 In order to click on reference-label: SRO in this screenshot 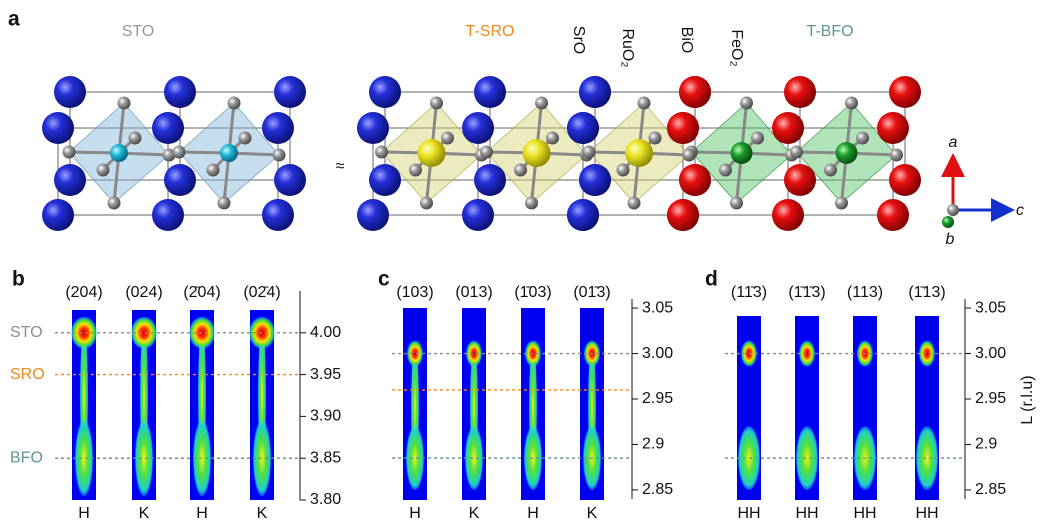, I will do `click(27, 374)`.